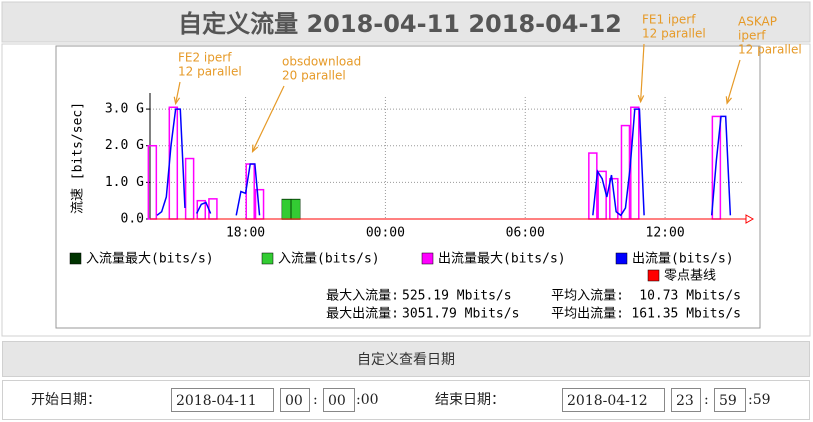  What do you see at coordinates (460, 314) in the screenshot?
I see `stat: 3051.79 Mbits/s` at bounding box center [460, 314].